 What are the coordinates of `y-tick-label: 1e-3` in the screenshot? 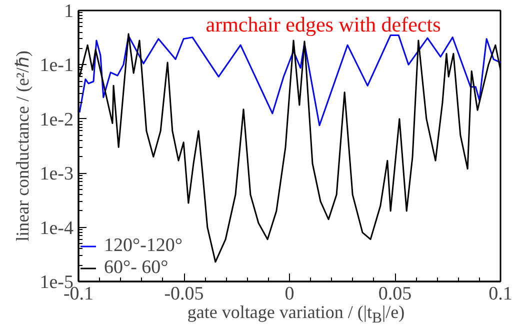 It's located at (57, 174).